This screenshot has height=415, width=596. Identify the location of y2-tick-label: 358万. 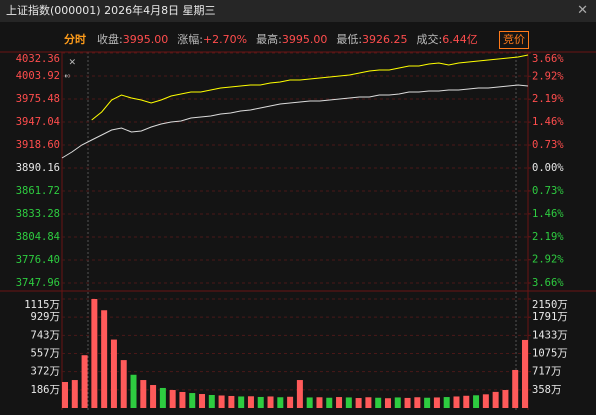
(546, 390).